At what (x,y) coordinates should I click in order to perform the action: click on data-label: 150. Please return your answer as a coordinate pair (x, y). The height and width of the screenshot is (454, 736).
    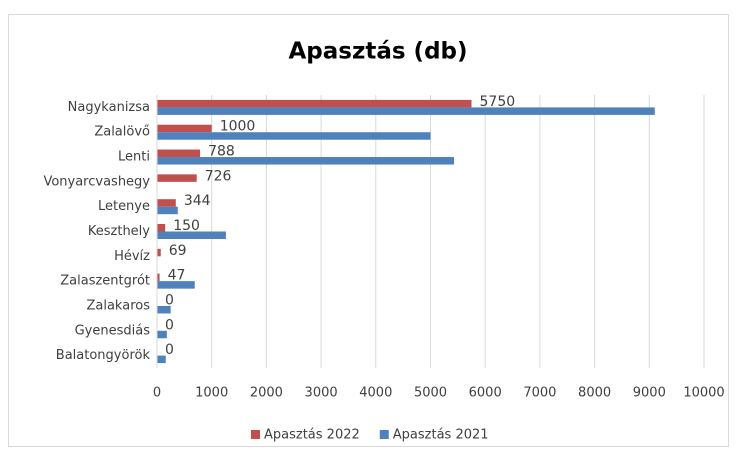
    Looking at the image, I should click on (186, 226).